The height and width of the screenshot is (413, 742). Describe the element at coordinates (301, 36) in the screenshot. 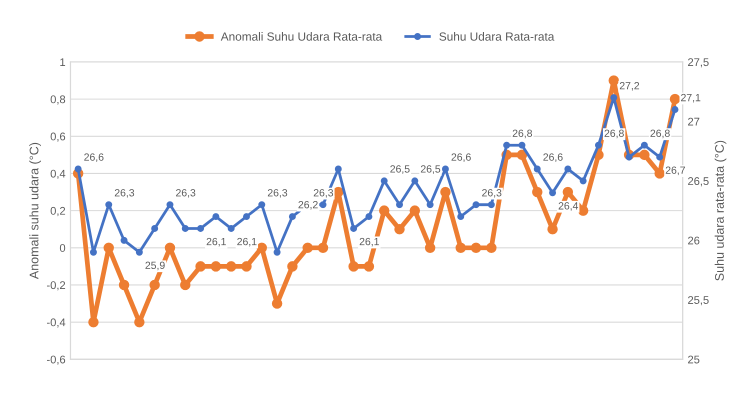

I see `legend-label: Anomali Suhu Udara Rata-rata` at that location.